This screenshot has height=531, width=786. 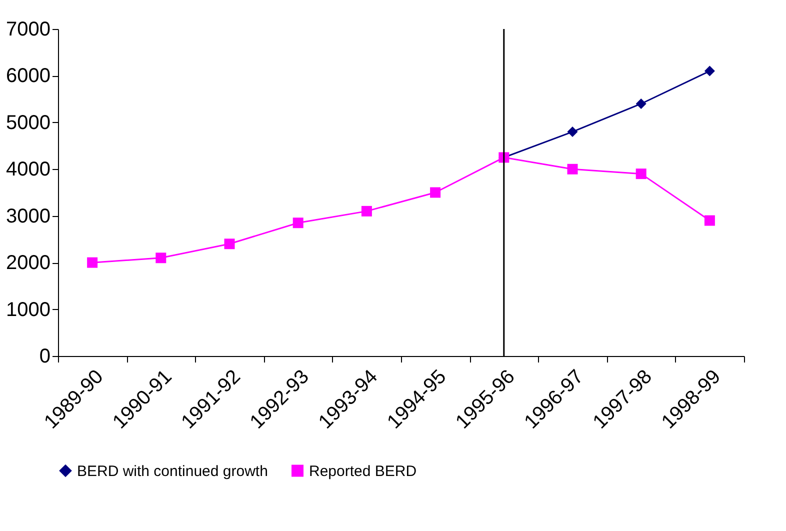 I want to click on y-tick-label: 2000, so click(x=28, y=263).